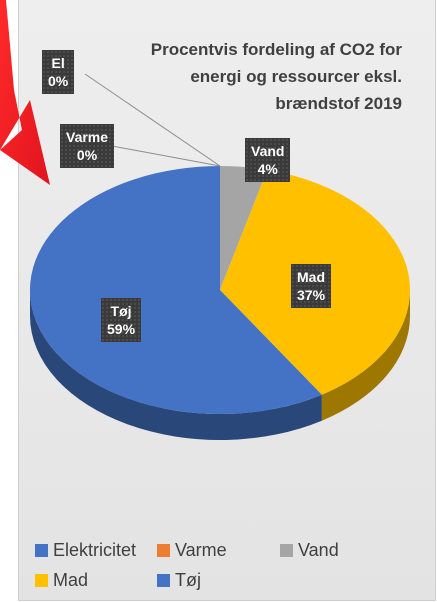  What do you see at coordinates (152, 120) in the screenshot?
I see `leader-line-el` at bounding box center [152, 120].